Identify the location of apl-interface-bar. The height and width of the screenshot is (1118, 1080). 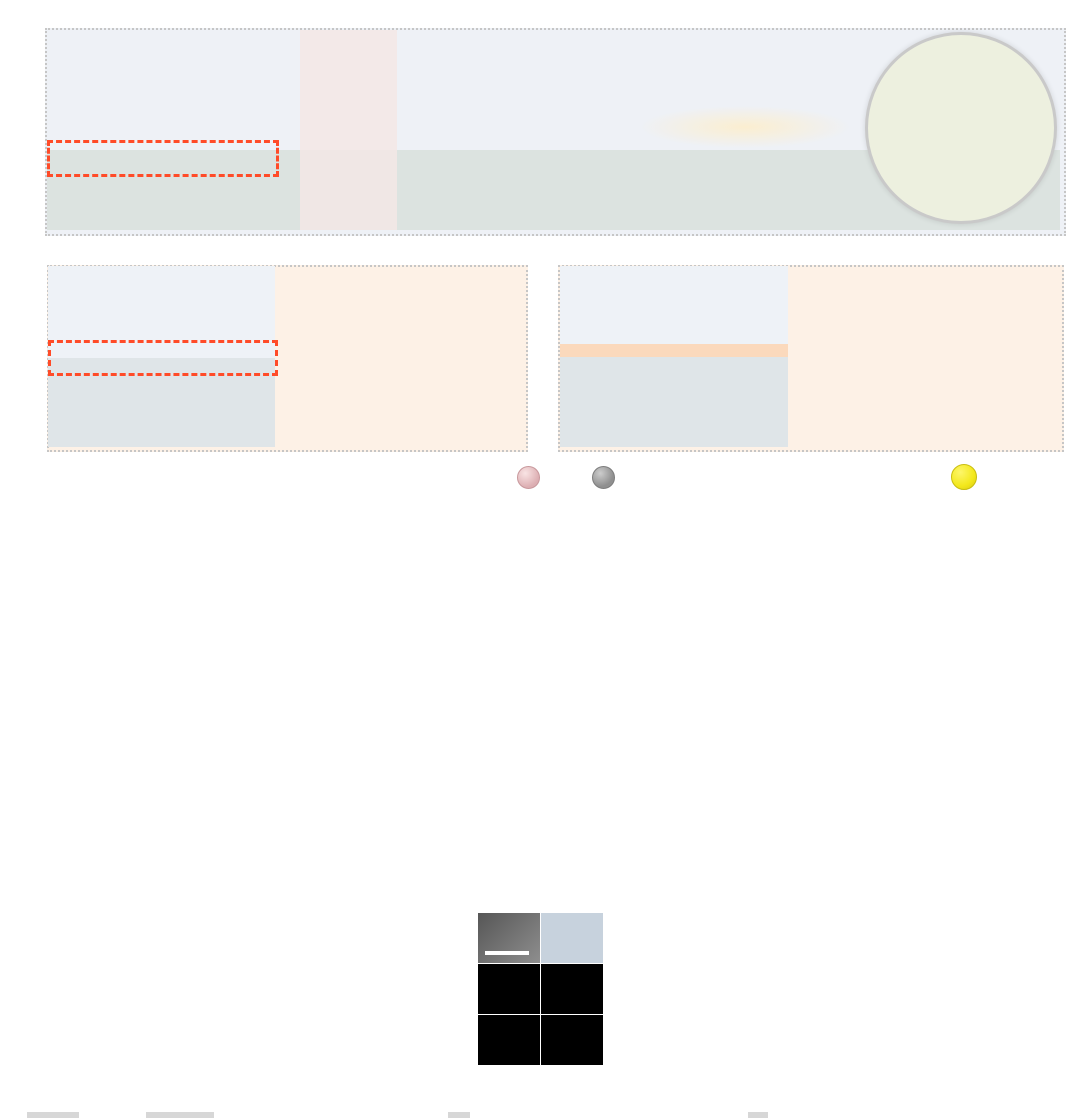
(674, 350).